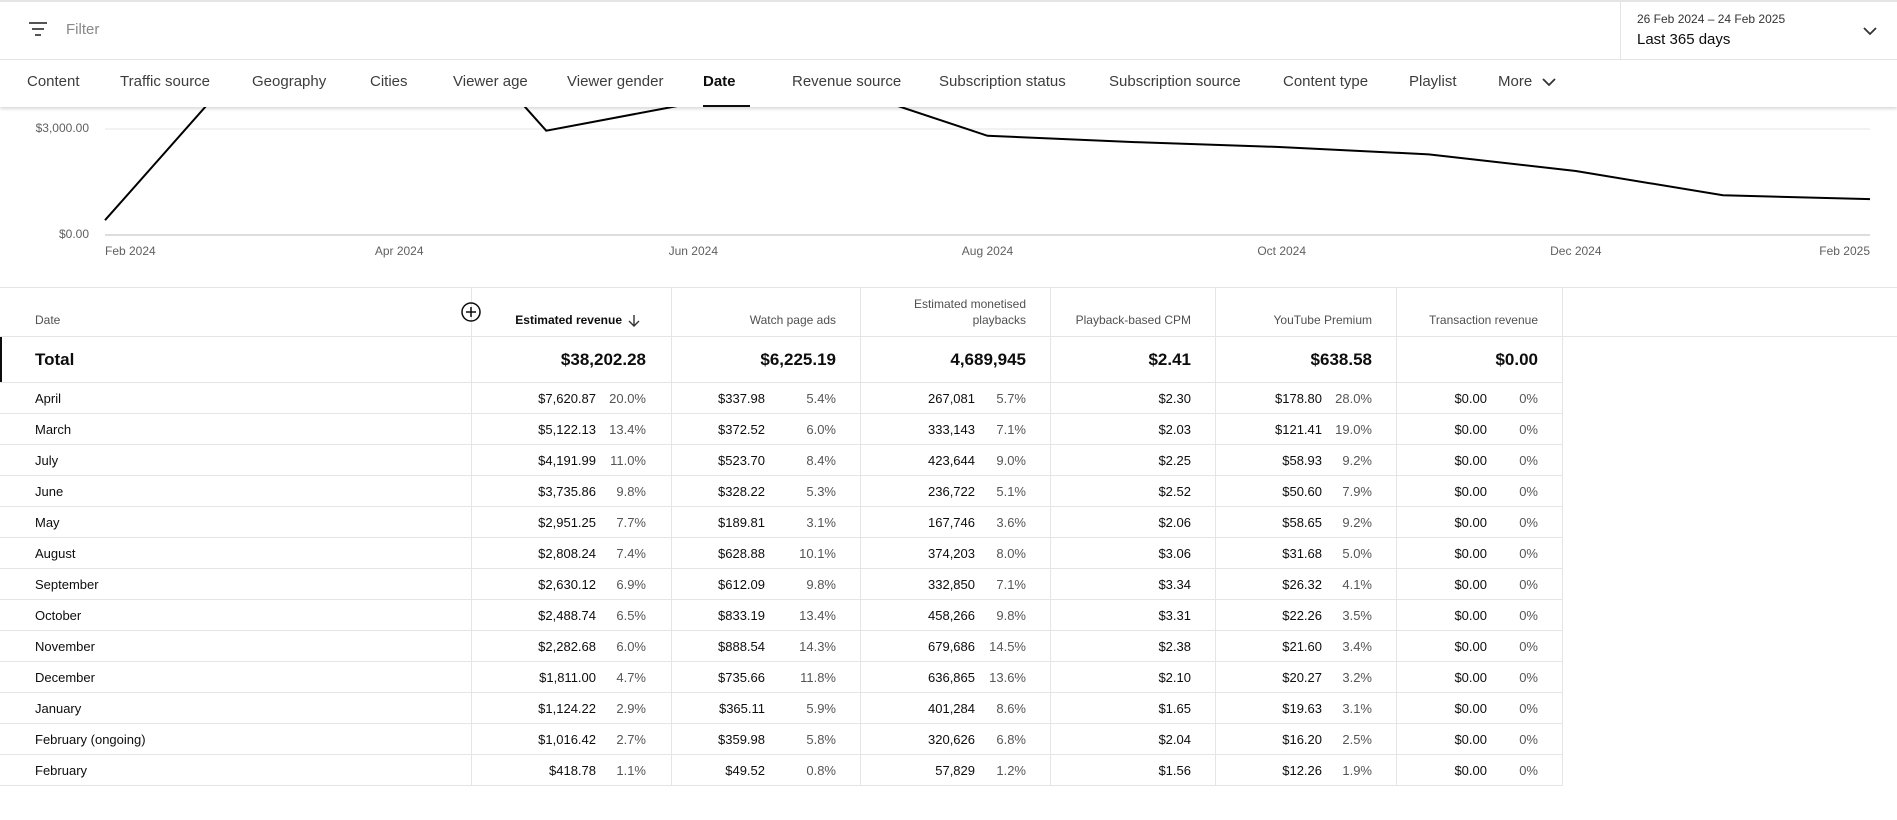  I want to click on cell-value: $612.09, so click(741, 584).